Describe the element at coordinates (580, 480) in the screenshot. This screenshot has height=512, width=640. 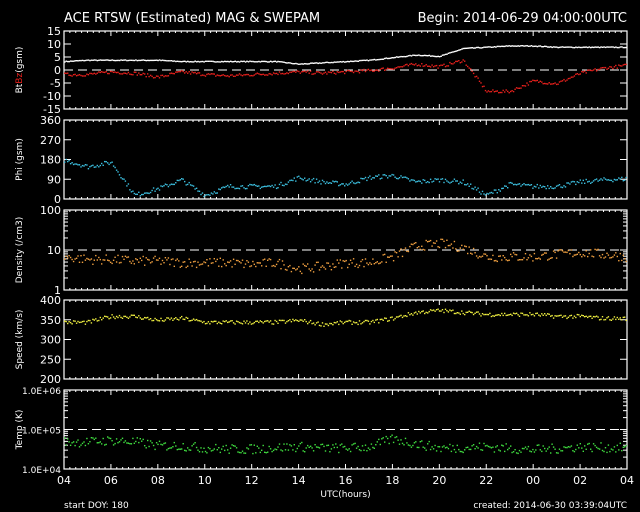
I see `x-tick-label: 02` at that location.